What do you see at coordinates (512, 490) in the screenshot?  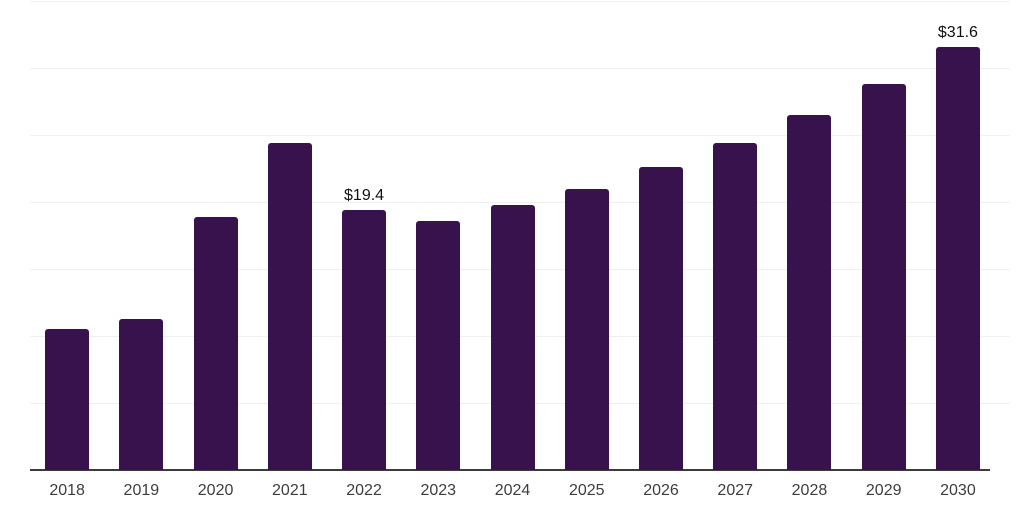 I see `x-axis-tick-label: 2024` at bounding box center [512, 490].